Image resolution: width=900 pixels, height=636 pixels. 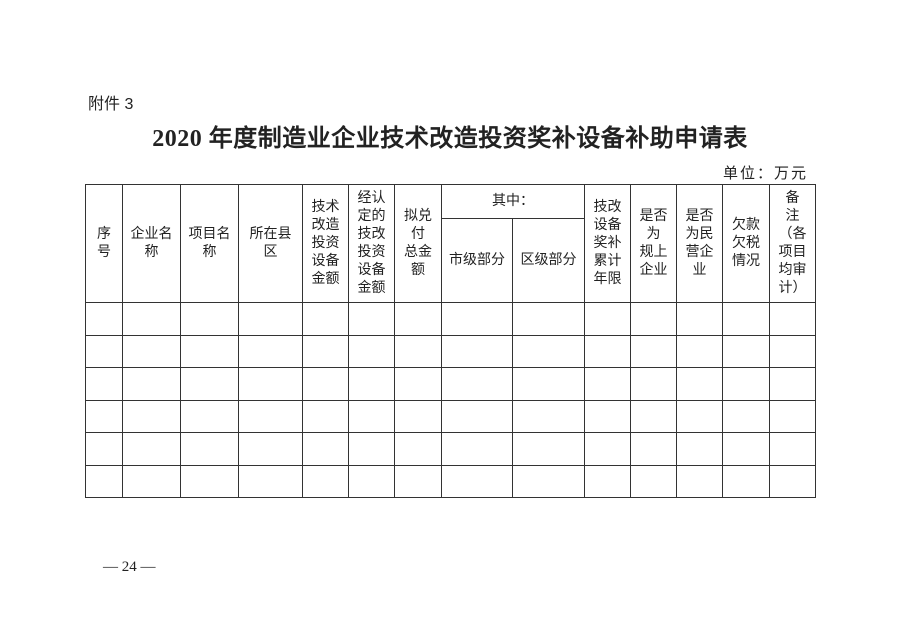 I want to click on document-title: 2020 年度制造业企业技术改造投资奖补设备补助申请表, so click(x=450, y=139).